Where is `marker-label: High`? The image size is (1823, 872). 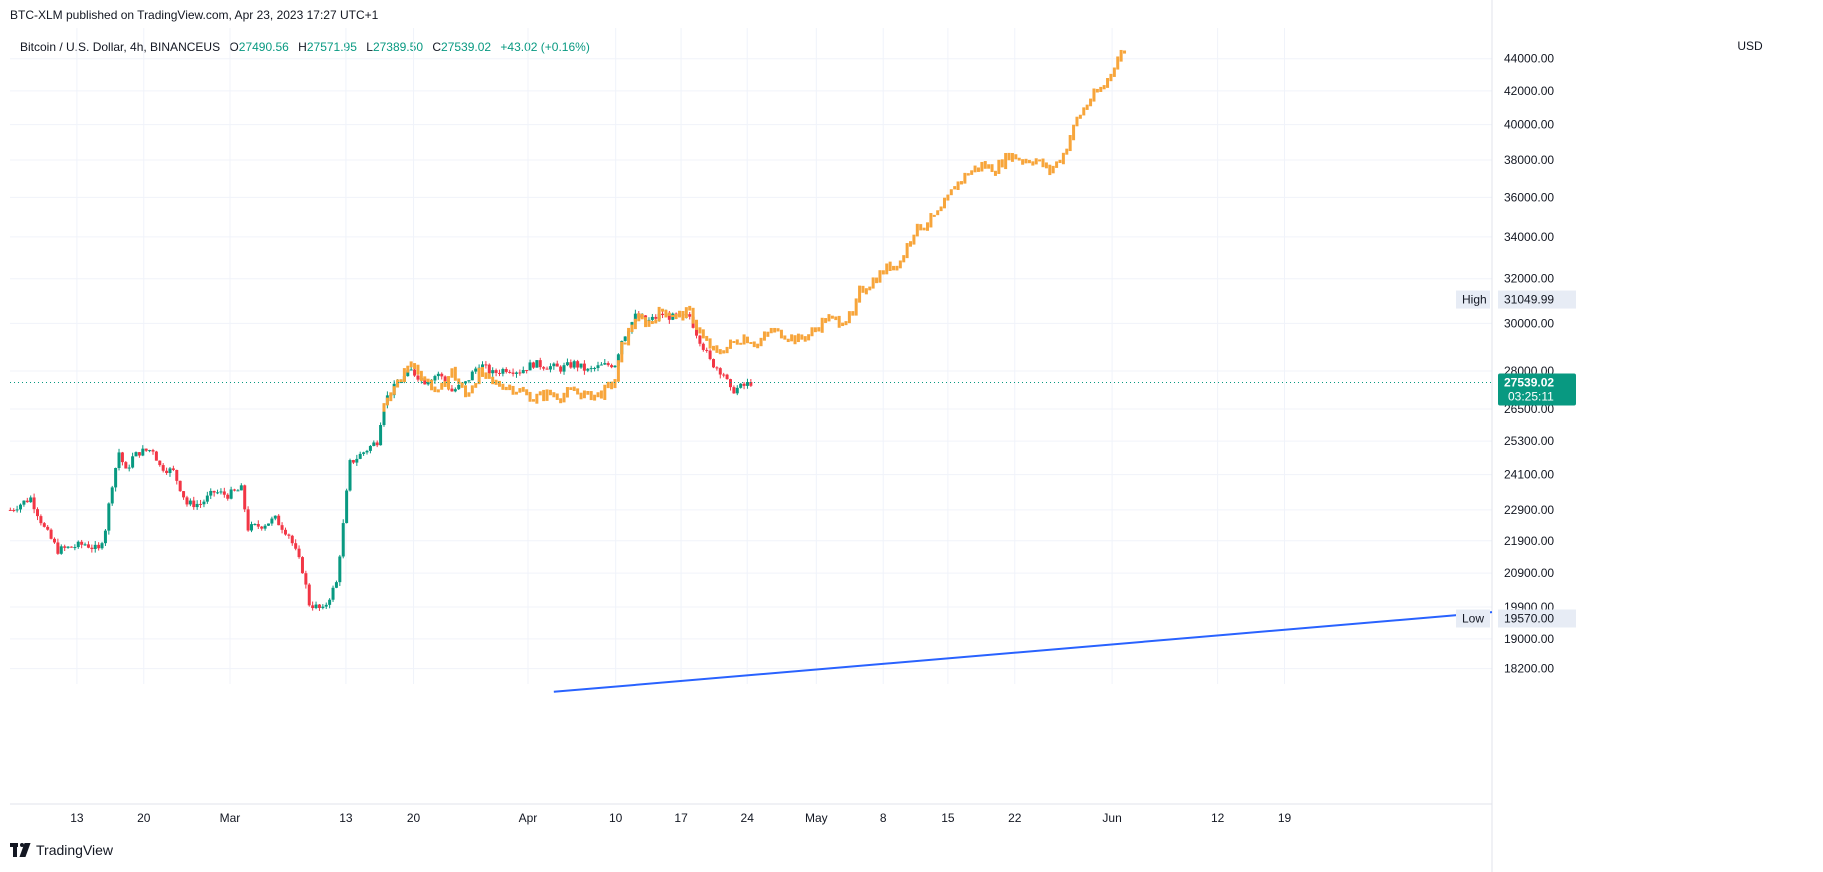 marker-label: High is located at coordinates (1474, 300).